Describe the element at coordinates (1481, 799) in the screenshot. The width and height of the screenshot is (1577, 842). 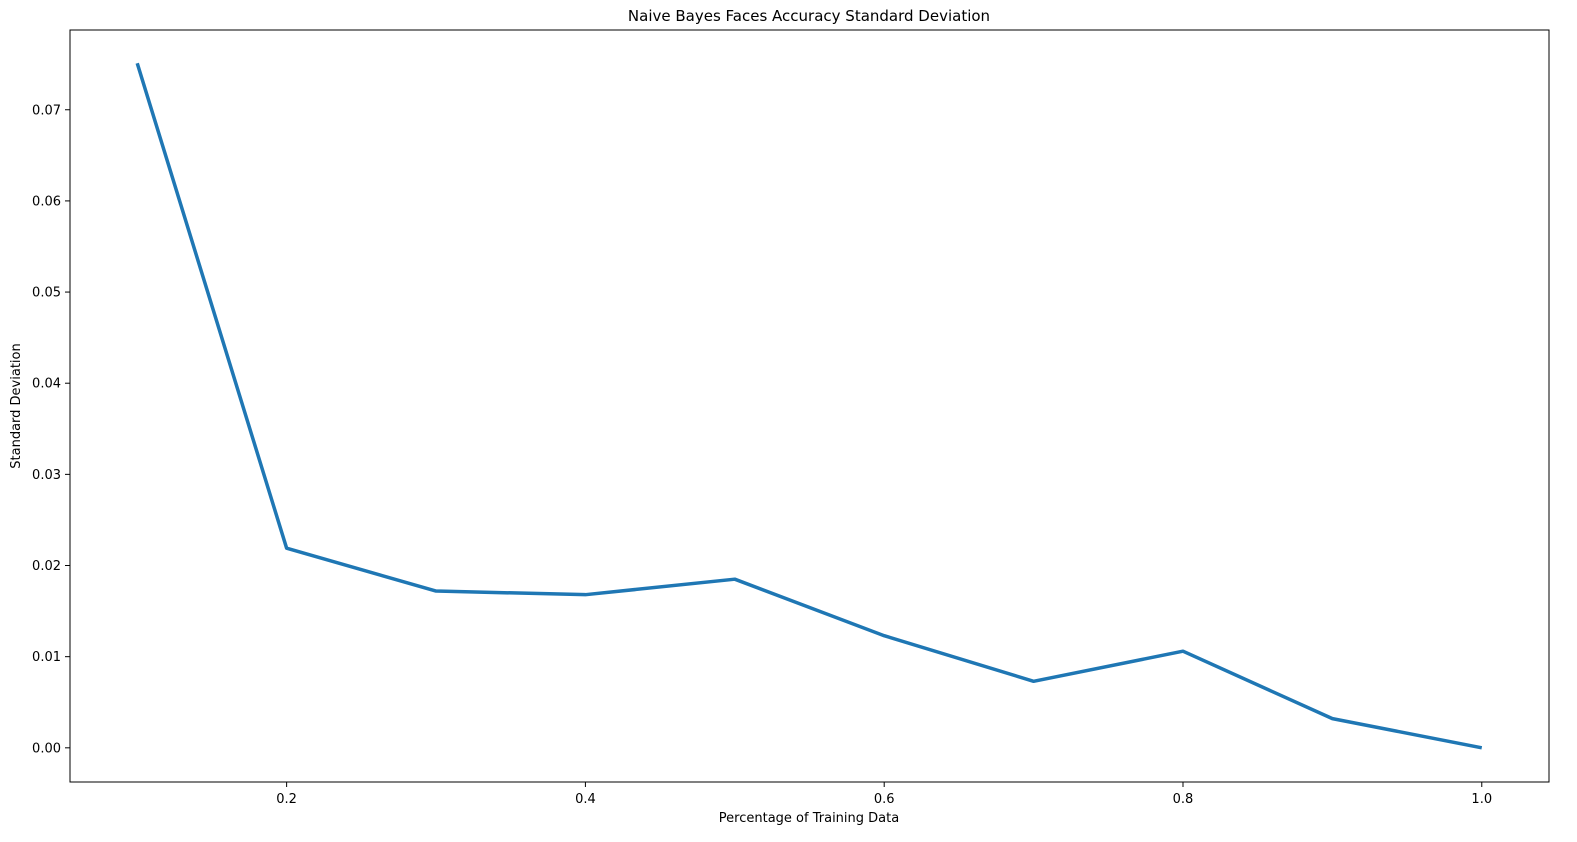
I see `x-tick-label: 1.0` at that location.